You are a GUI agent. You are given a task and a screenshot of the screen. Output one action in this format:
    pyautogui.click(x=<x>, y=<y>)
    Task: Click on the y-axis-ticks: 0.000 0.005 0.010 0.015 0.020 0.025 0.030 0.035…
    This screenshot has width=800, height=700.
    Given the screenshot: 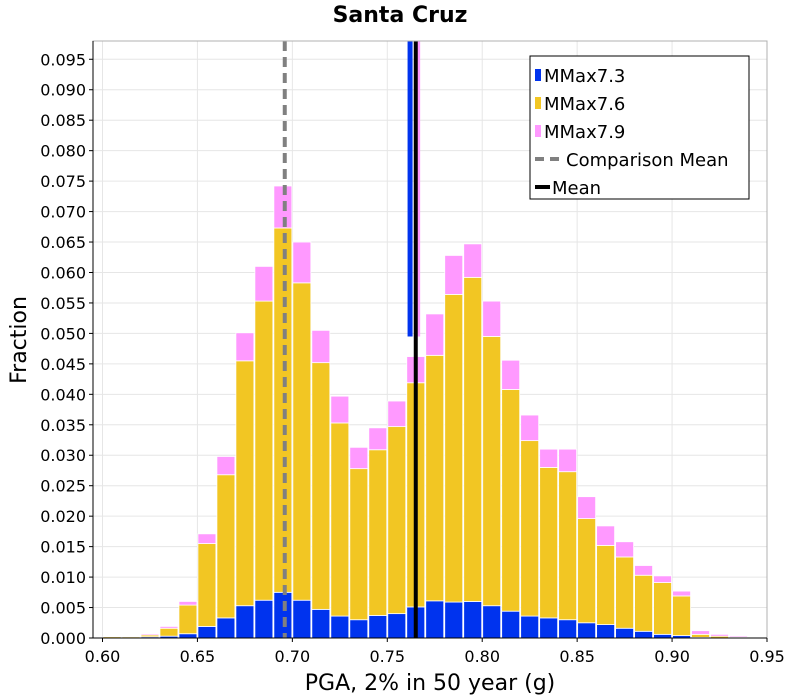 What is the action you would take?
    pyautogui.click(x=66, y=349)
    